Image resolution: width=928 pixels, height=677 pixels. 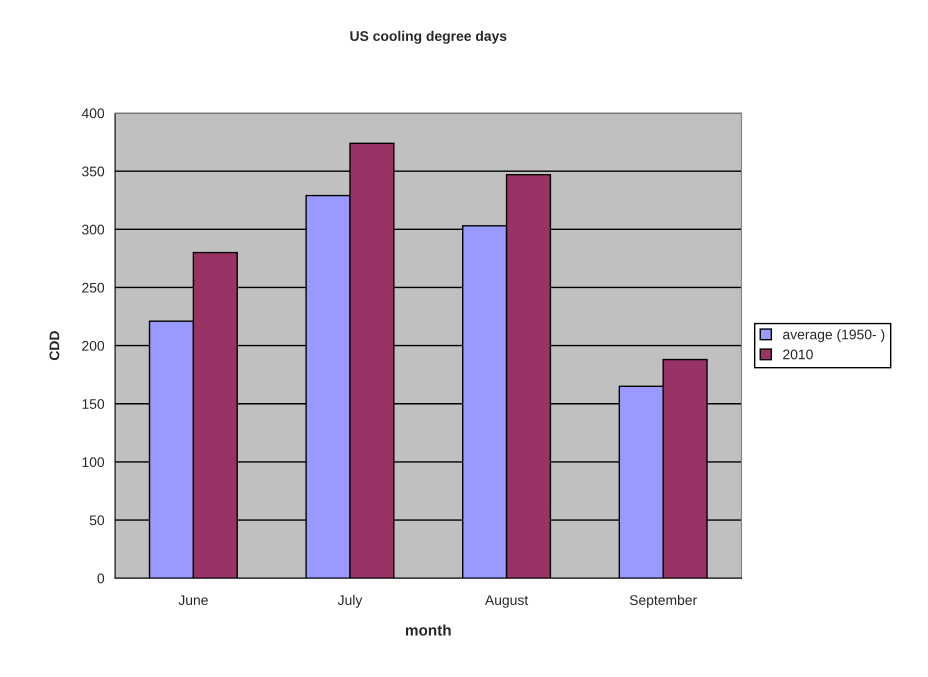 I want to click on y-tick-label: 250, so click(x=93, y=287).